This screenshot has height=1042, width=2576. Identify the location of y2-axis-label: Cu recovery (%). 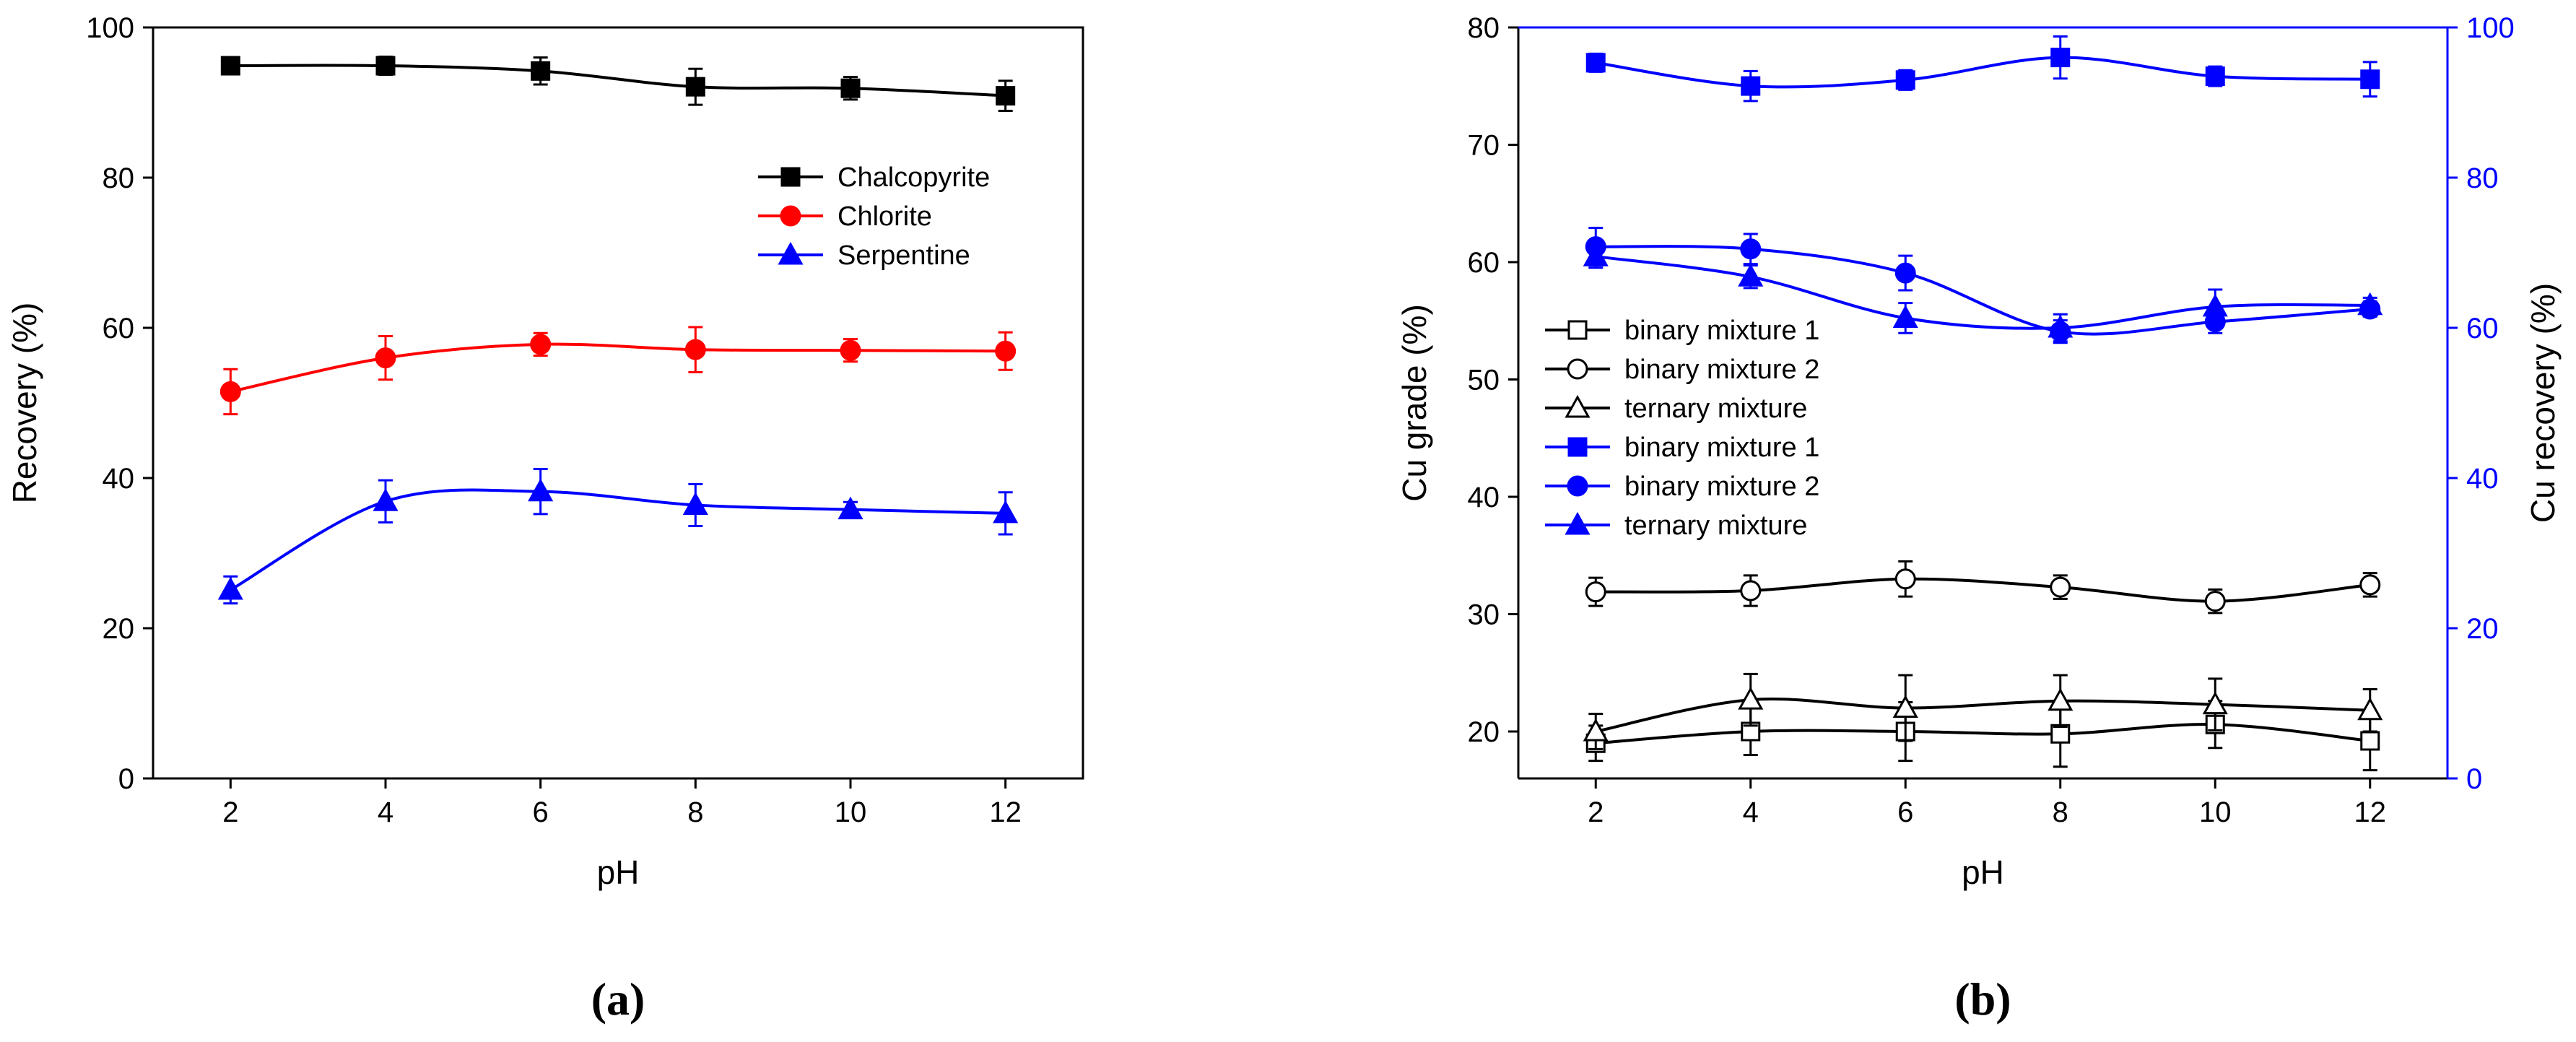
(2543, 403).